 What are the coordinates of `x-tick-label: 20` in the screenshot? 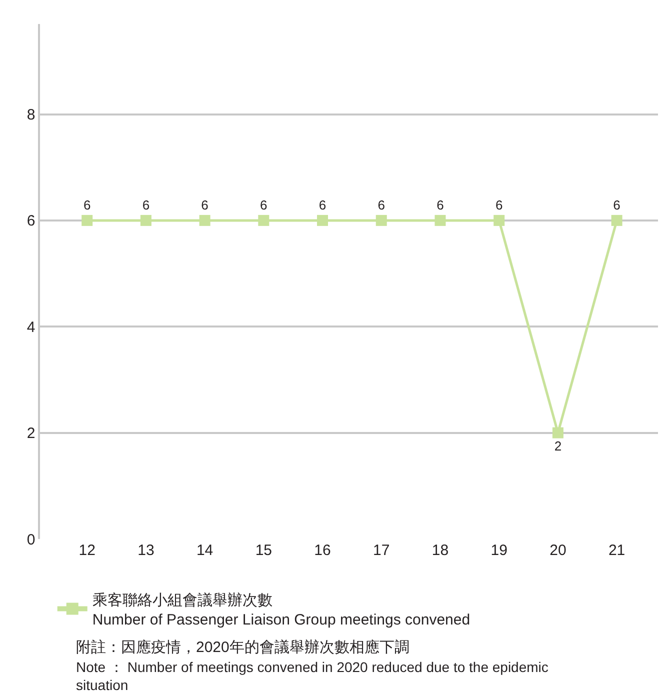 It's located at (558, 550).